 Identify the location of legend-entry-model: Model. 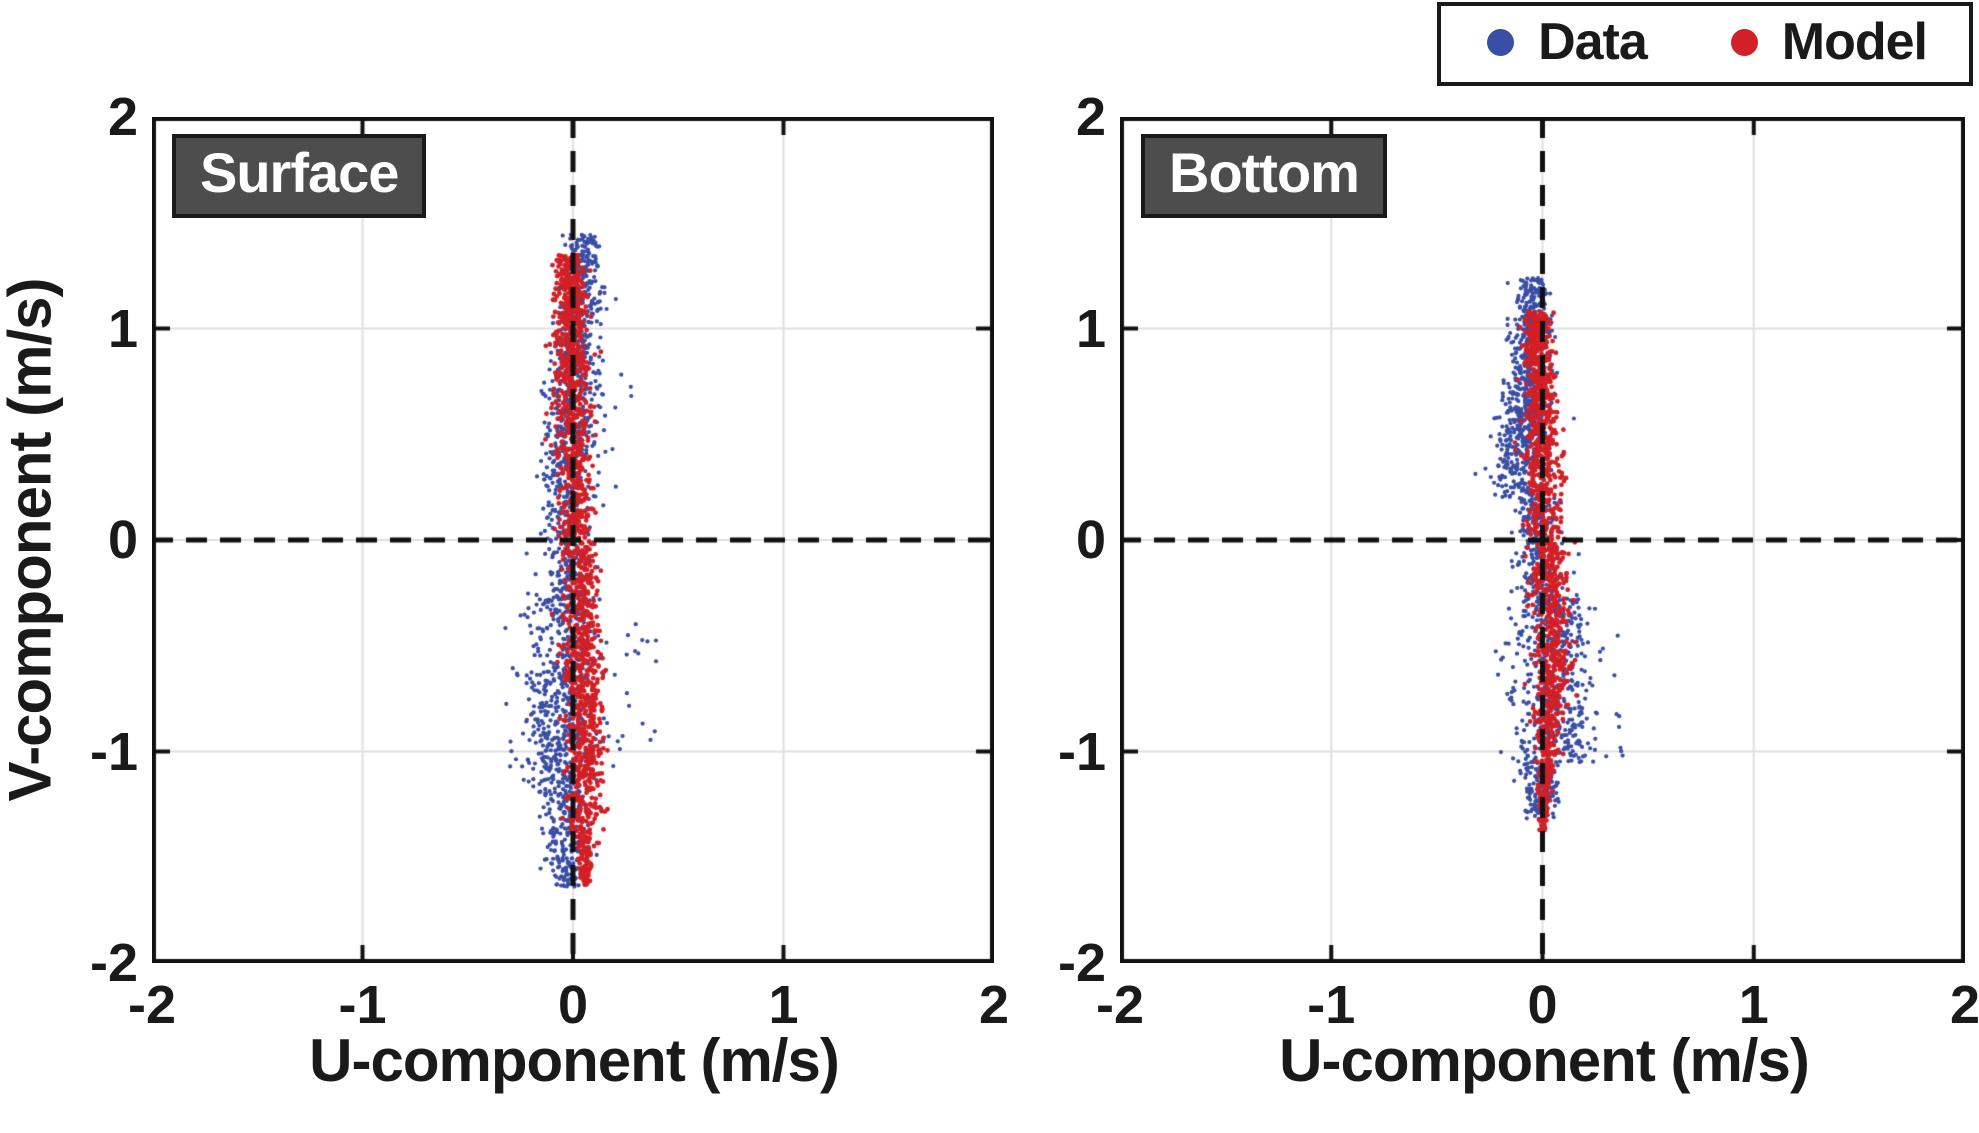
(1829, 42).